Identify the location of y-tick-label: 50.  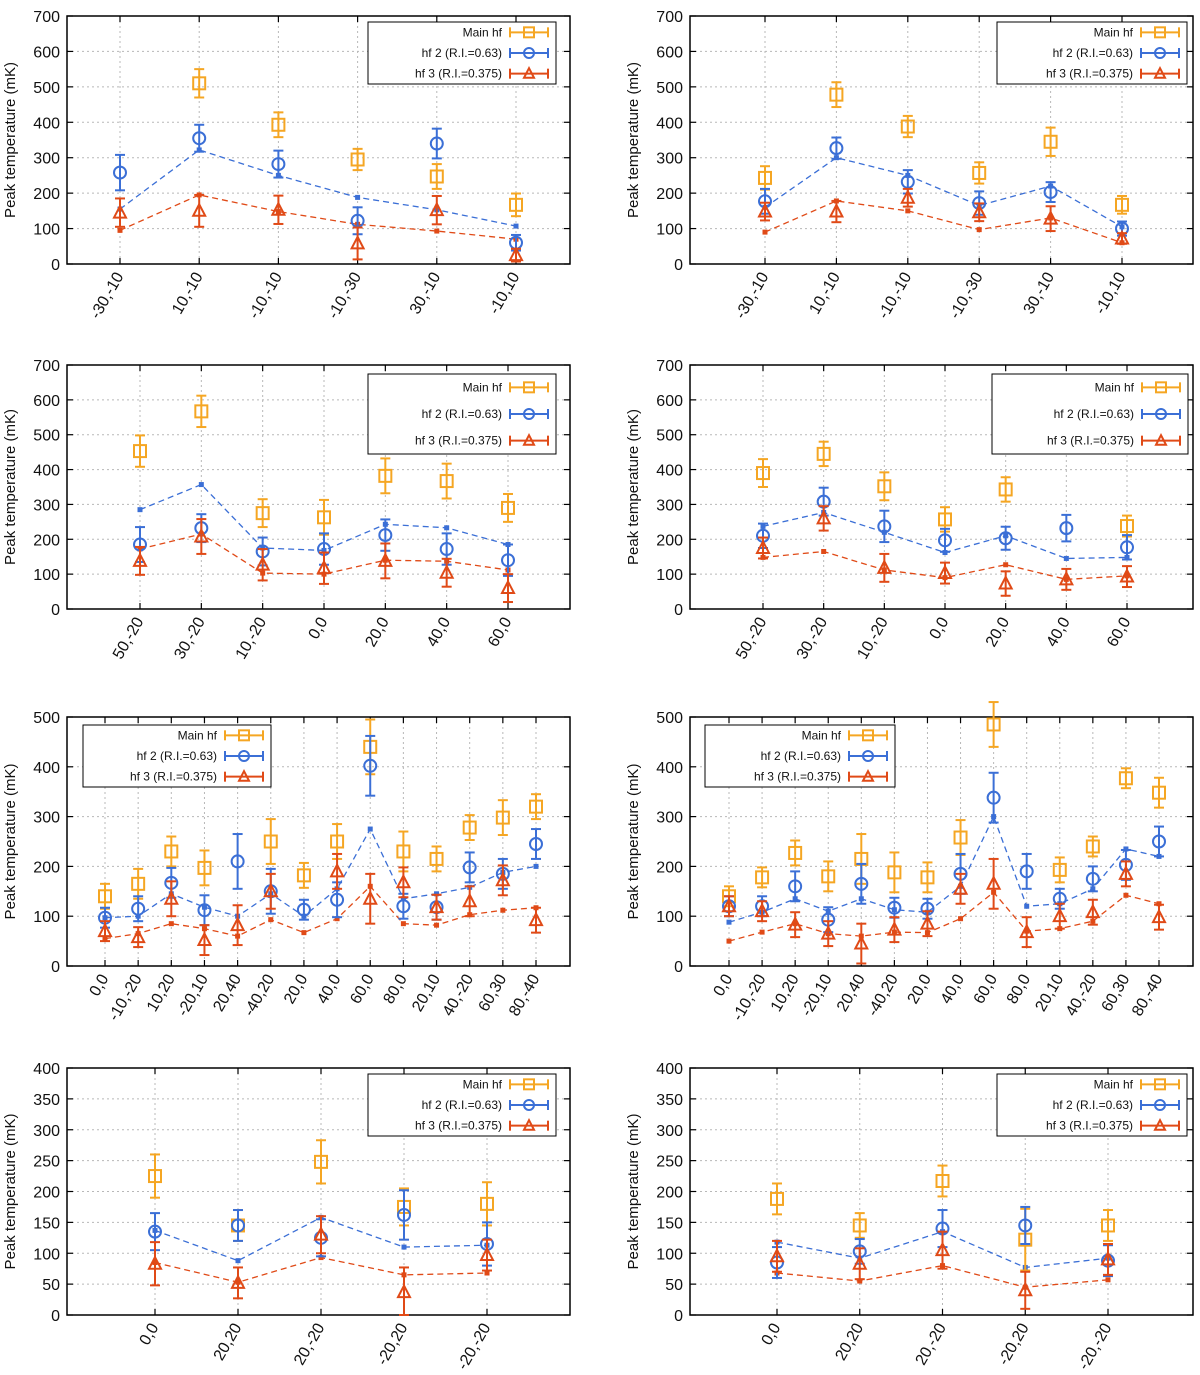
(51, 1285).